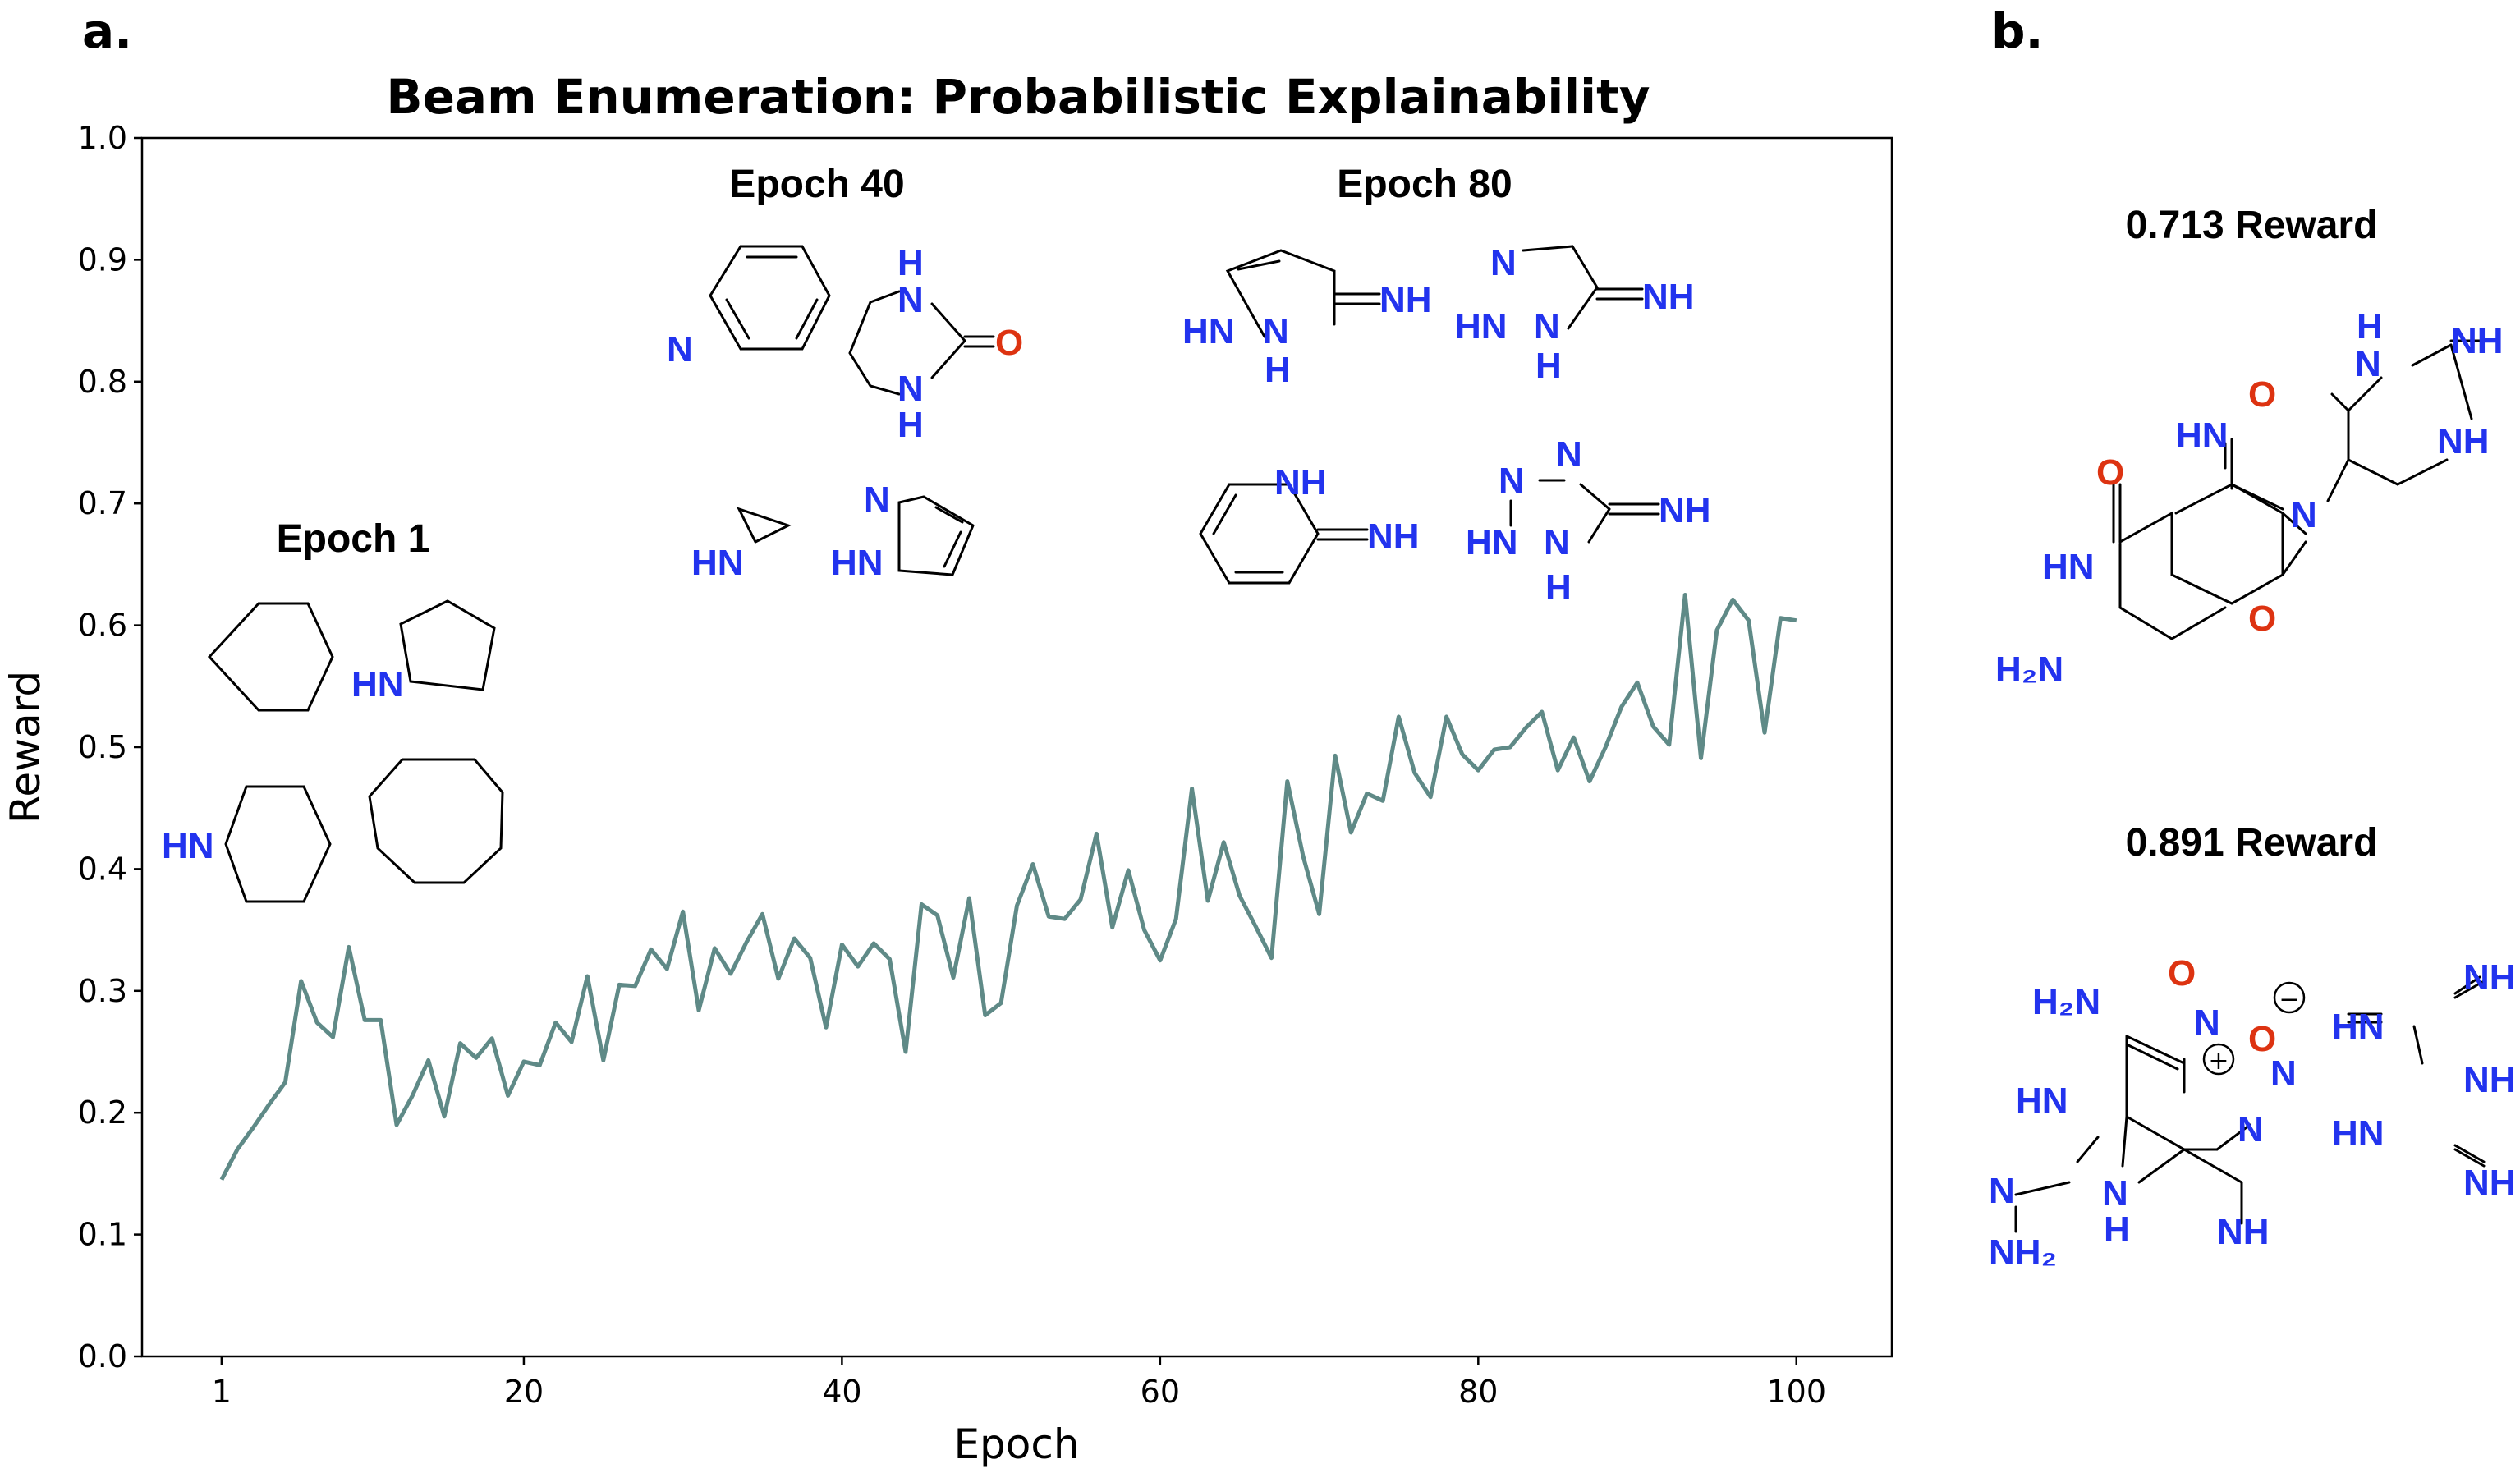 The image size is (2520, 1473). I want to click on triazol-imine-n-top: N, so click(1503, 263).